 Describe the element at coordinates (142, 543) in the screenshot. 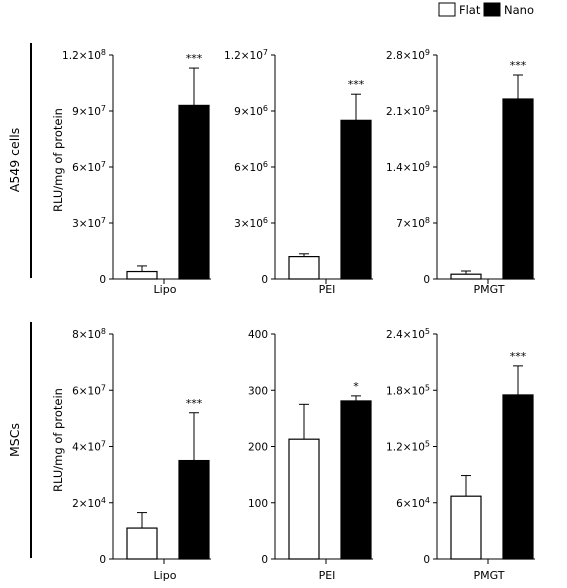

I see `panel-3-bar-flat` at that location.